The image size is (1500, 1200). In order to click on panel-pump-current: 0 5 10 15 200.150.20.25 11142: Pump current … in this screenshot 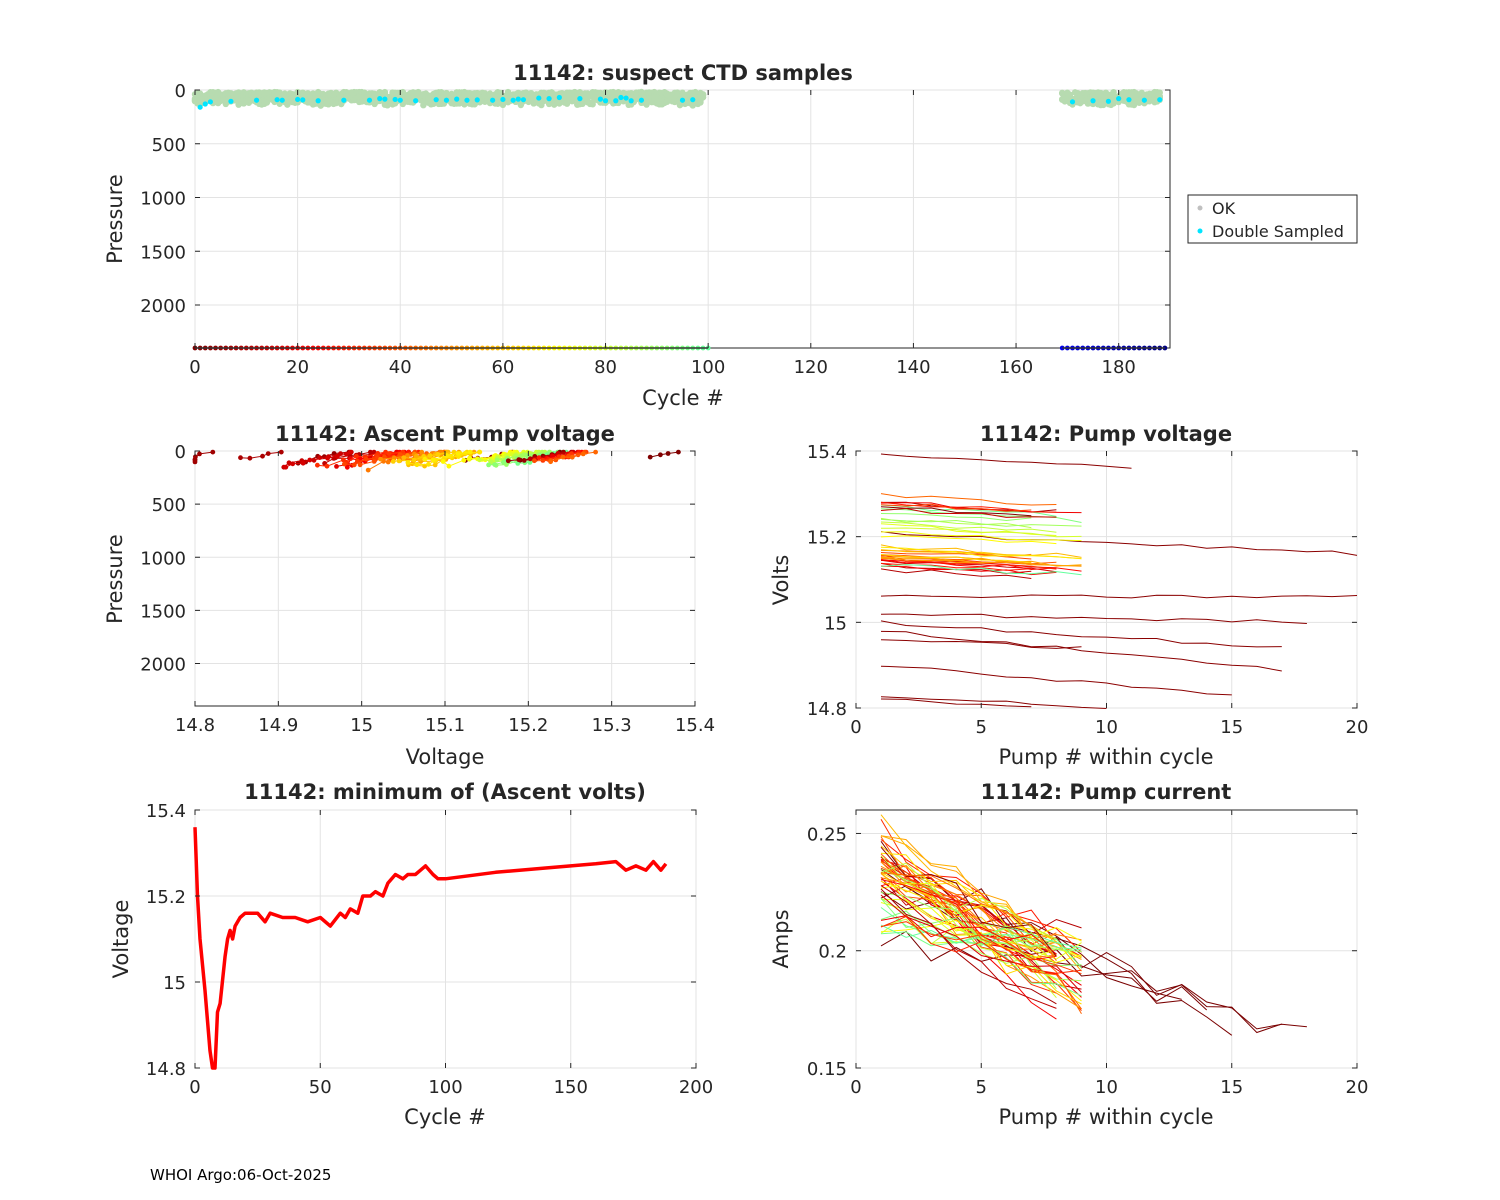, I will do `click(1068, 954)`.